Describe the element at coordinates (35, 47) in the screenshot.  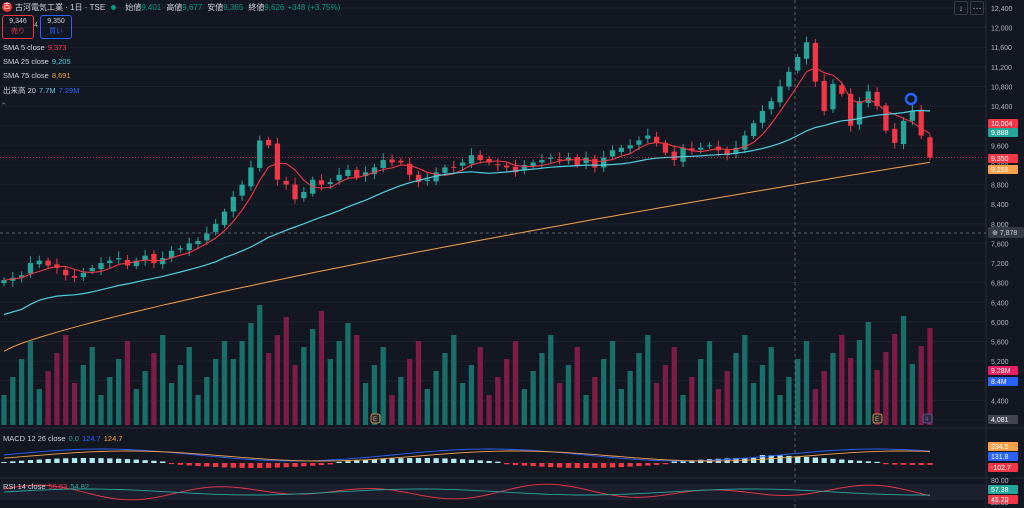
I see `sma5-legend: SMA 5 close 9,373` at that location.